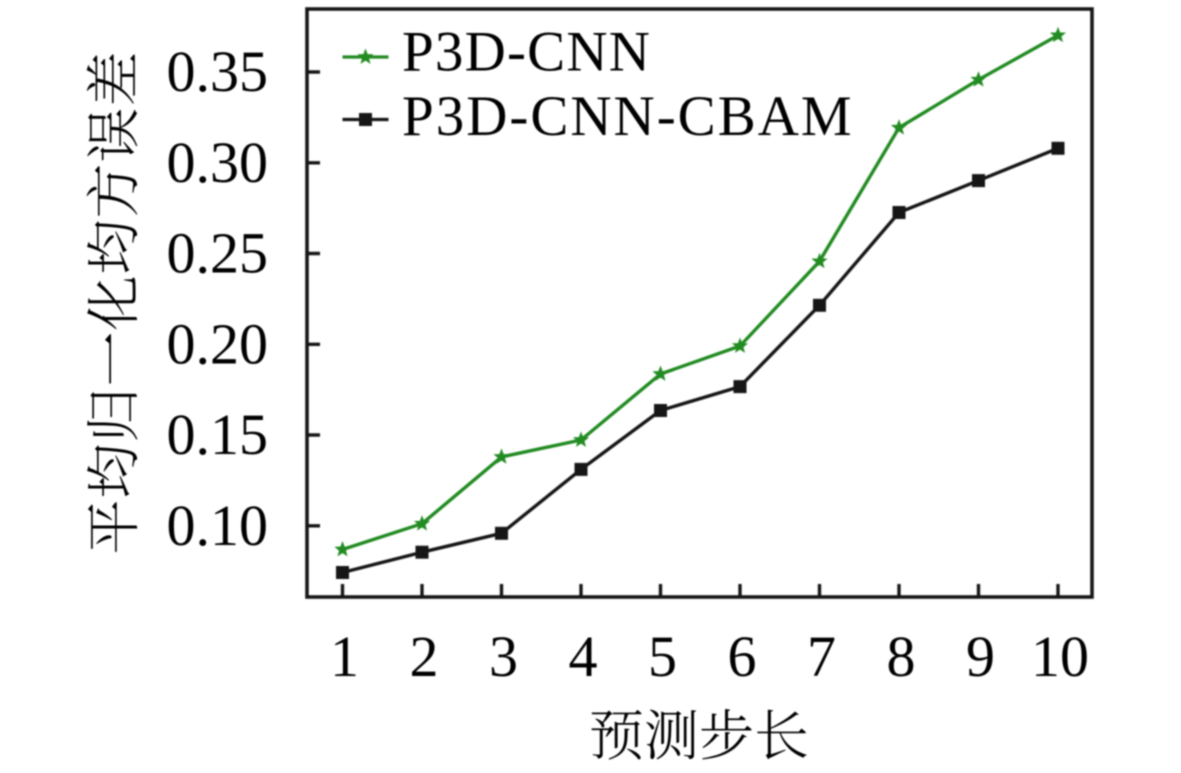 Image resolution: width=1181 pixels, height=773 pixels. Describe the element at coordinates (218, 525) in the screenshot. I see `svg-text: 0.10` at that location.